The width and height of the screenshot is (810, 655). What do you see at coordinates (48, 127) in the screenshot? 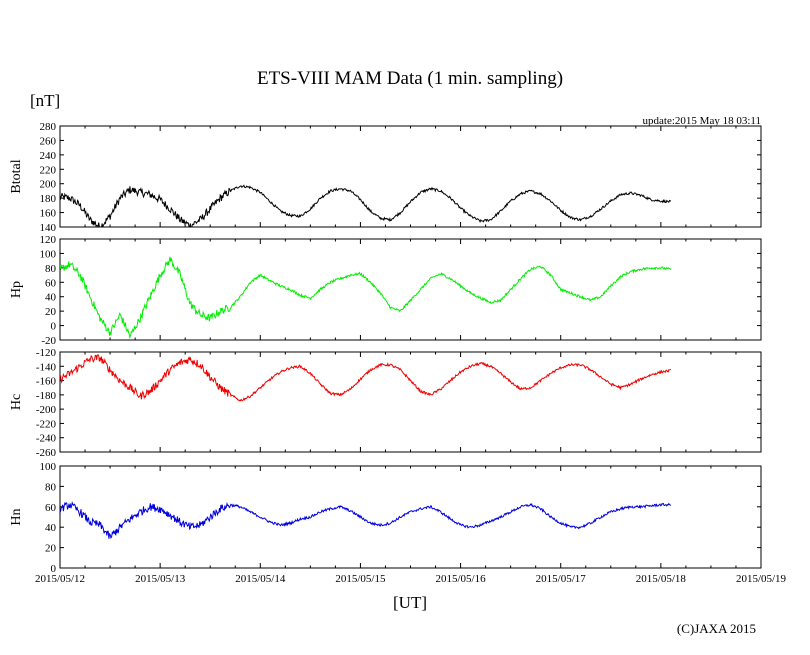
I see `y-tick-label: 280` at bounding box center [48, 127].